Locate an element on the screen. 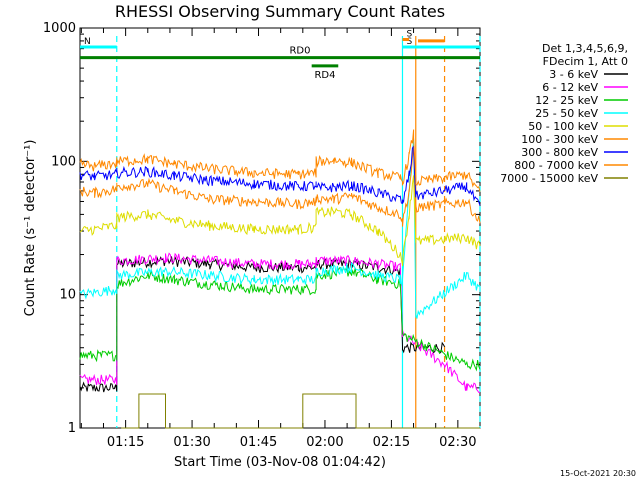 The height and width of the screenshot is (480, 640). state-annotations: N SS RD0 RD4 is located at coordinates (280, 55).